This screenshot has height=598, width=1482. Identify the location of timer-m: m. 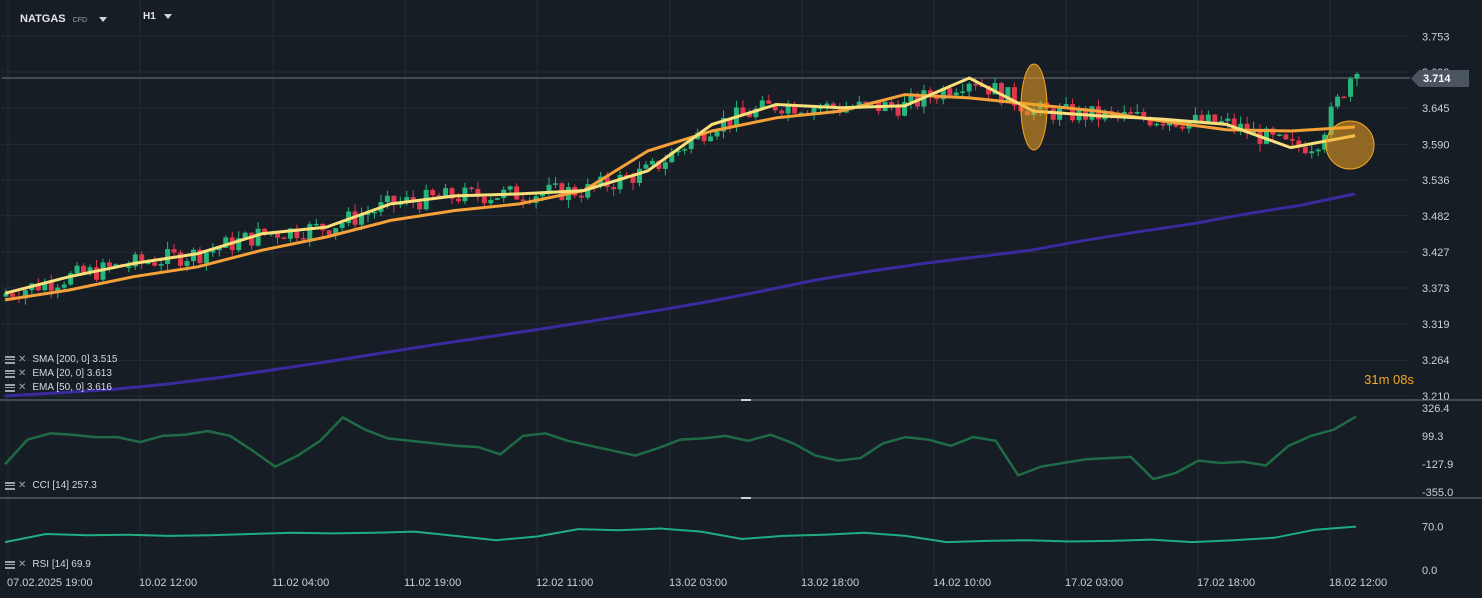
(1384, 379).